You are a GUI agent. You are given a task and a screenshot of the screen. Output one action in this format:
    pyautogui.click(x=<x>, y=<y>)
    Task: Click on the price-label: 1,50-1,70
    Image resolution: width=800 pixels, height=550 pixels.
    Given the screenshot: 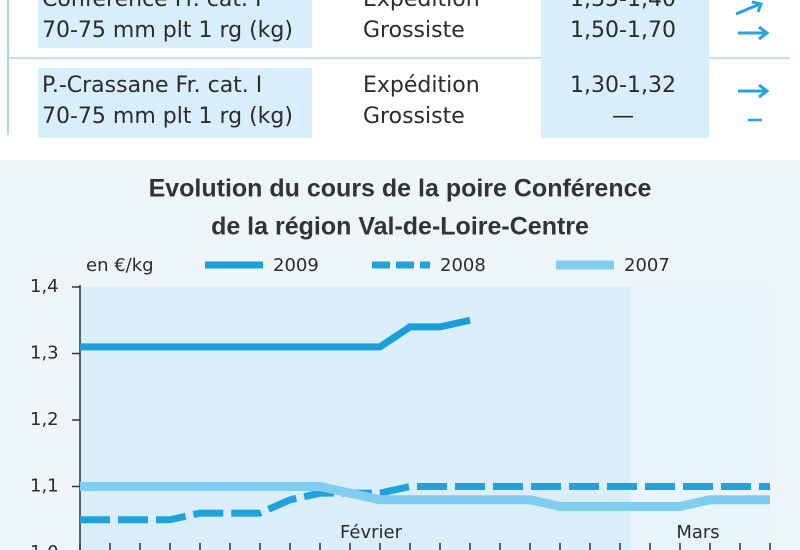 What is the action you would take?
    pyautogui.click(x=623, y=30)
    